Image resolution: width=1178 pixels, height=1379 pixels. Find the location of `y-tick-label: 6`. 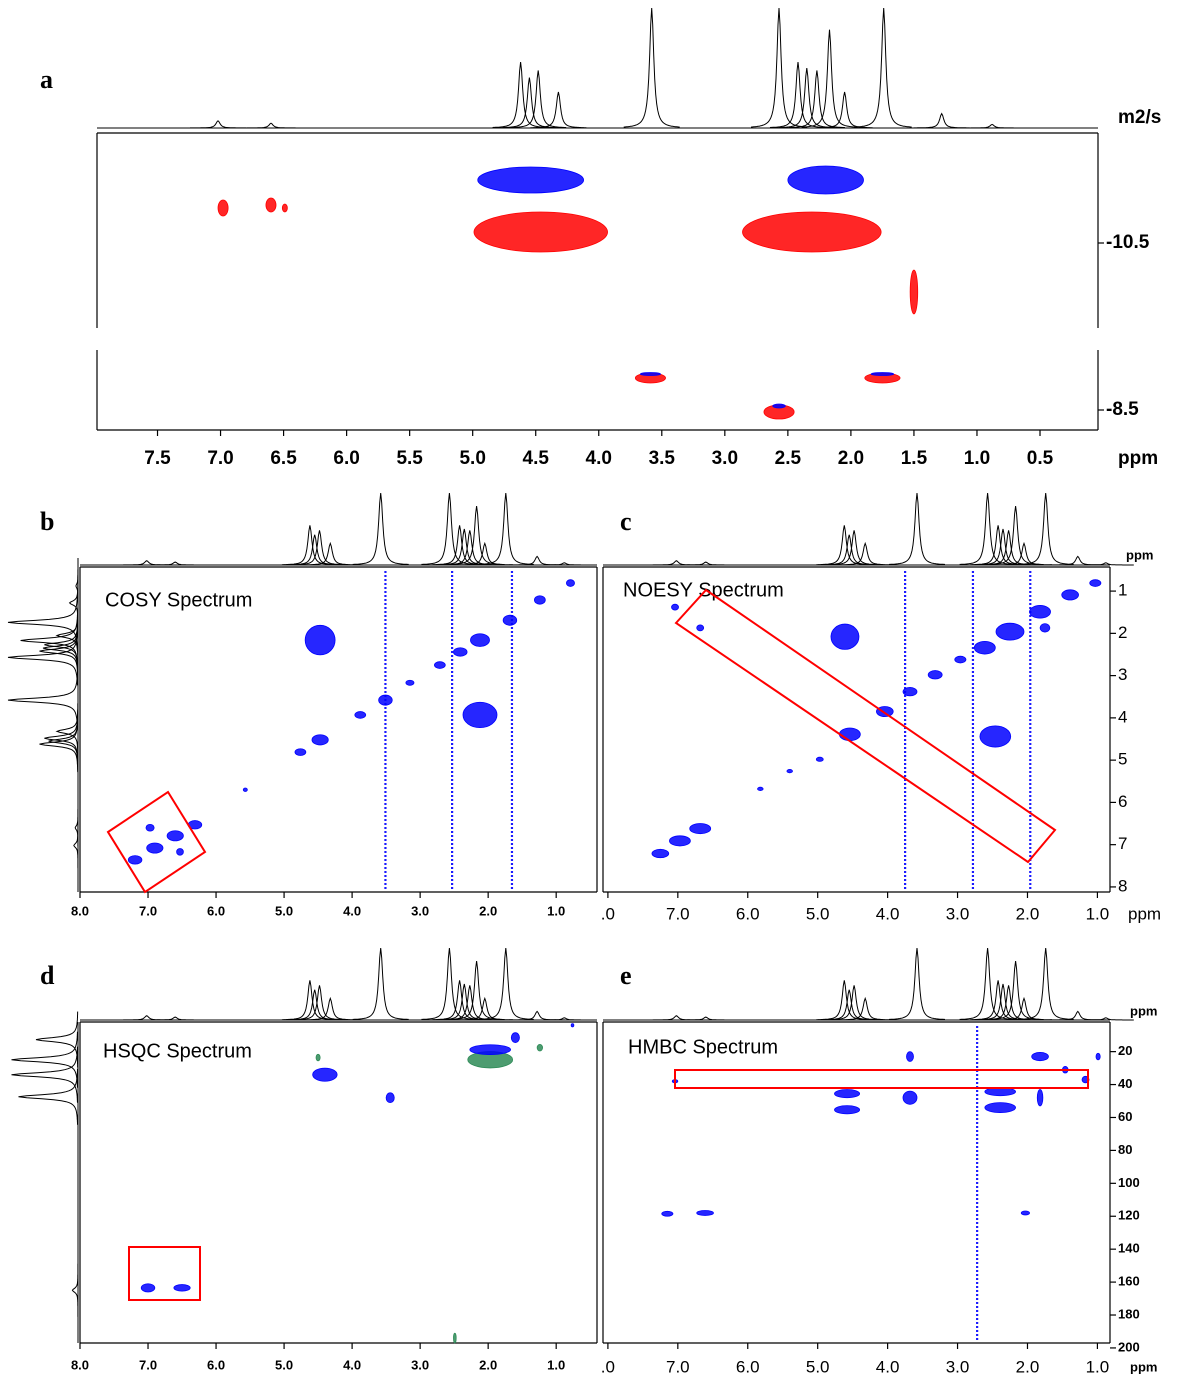

y-tick-label: 6 is located at coordinates (1122, 801).